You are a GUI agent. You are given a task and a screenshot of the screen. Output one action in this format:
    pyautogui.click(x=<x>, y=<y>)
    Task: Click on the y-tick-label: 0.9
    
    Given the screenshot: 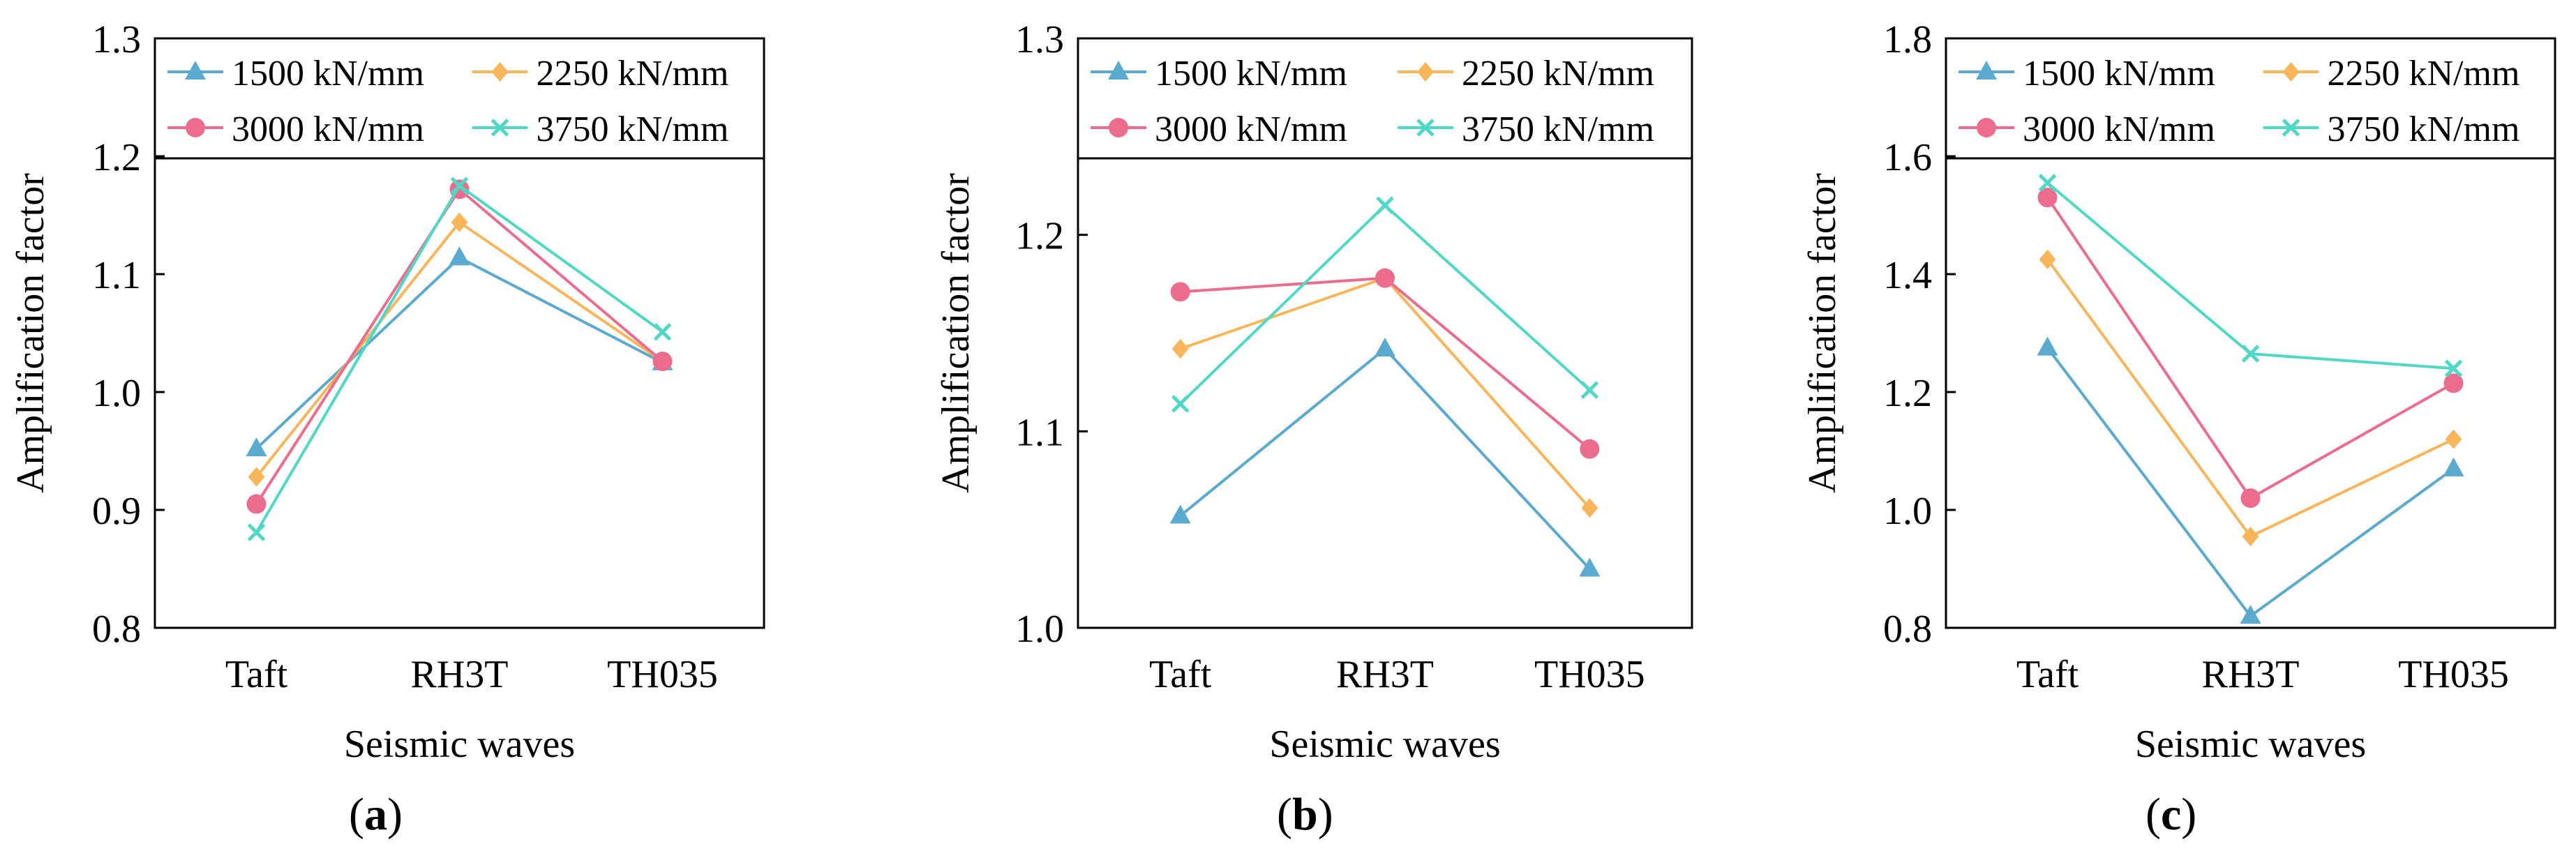 What is the action you would take?
    pyautogui.click(x=116, y=512)
    